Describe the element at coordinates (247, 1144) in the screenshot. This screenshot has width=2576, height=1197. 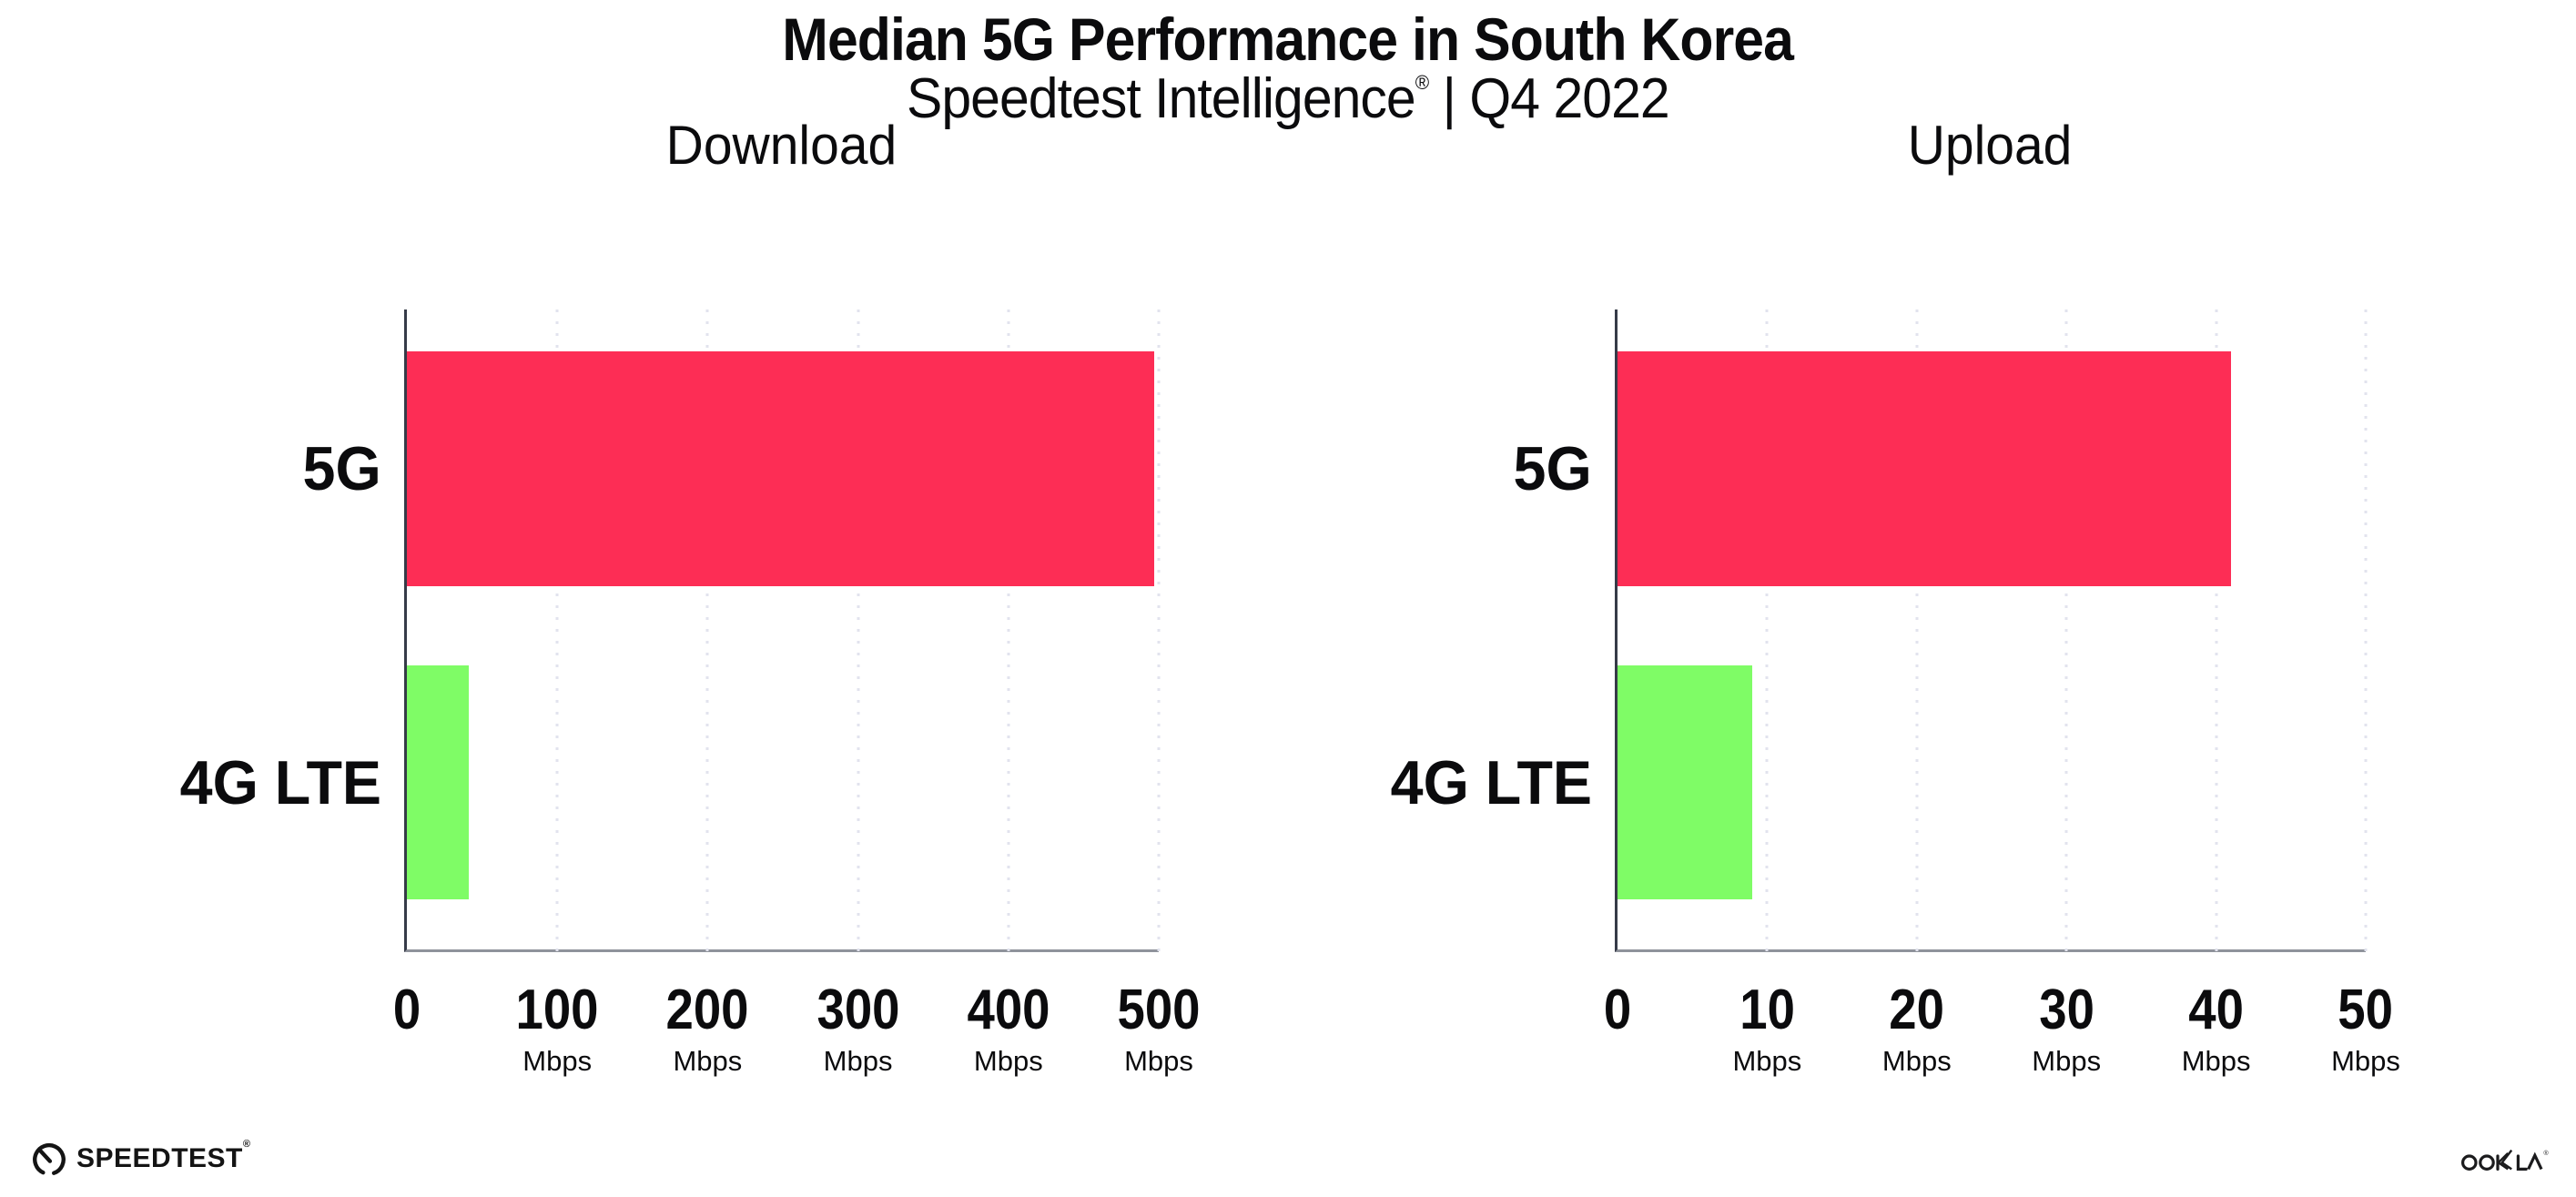
I see `speedtest-registered-mark: ®` at that location.